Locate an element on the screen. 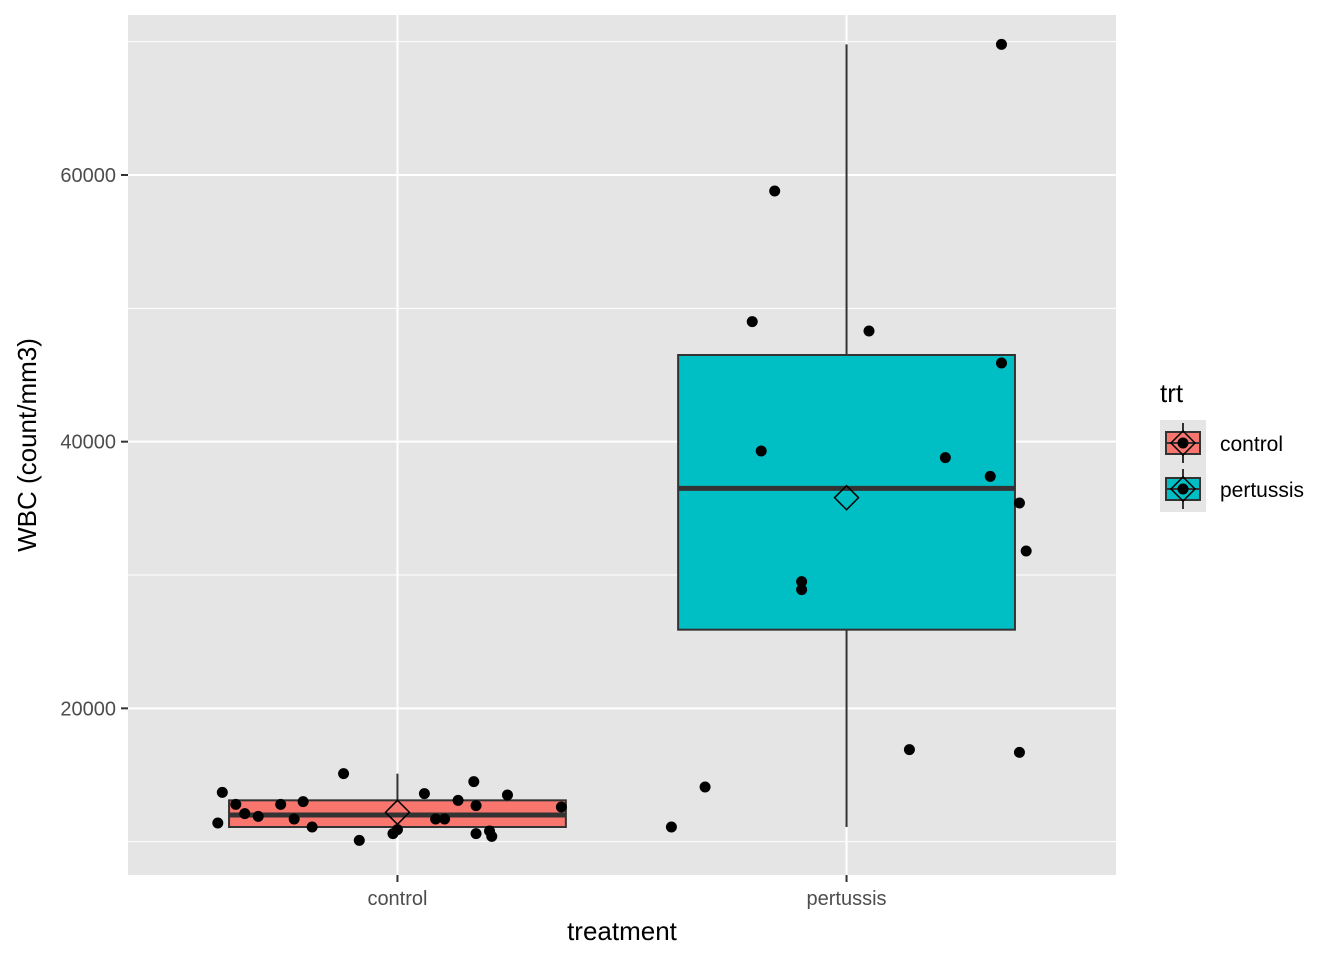 The width and height of the screenshot is (1344, 960). x-tick-label: control is located at coordinates (397, 899).